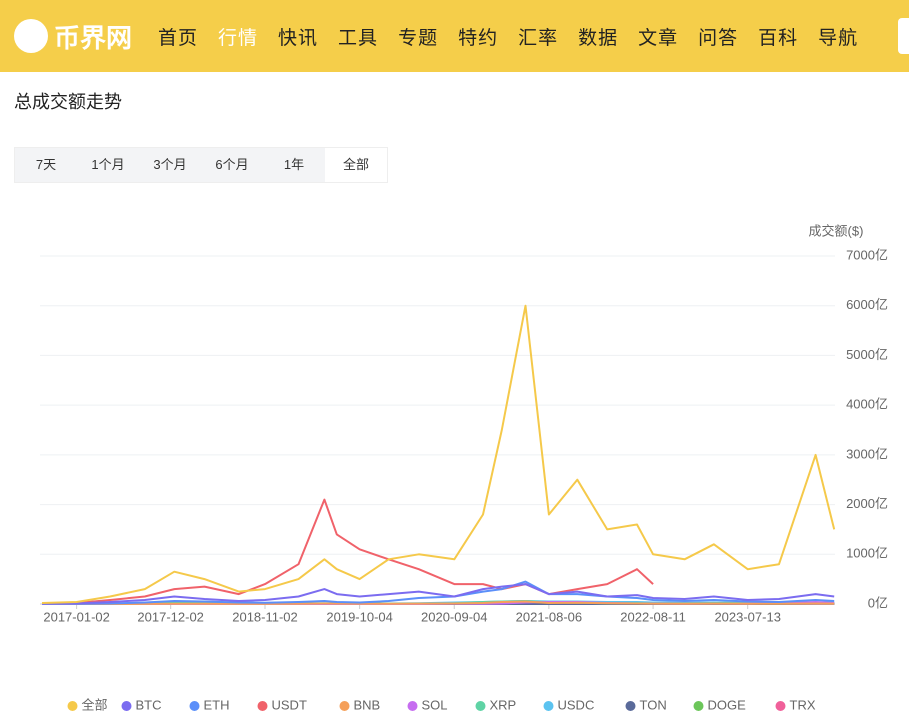 This screenshot has height=719, width=909. I want to click on logo: 币界网, so click(73, 36).